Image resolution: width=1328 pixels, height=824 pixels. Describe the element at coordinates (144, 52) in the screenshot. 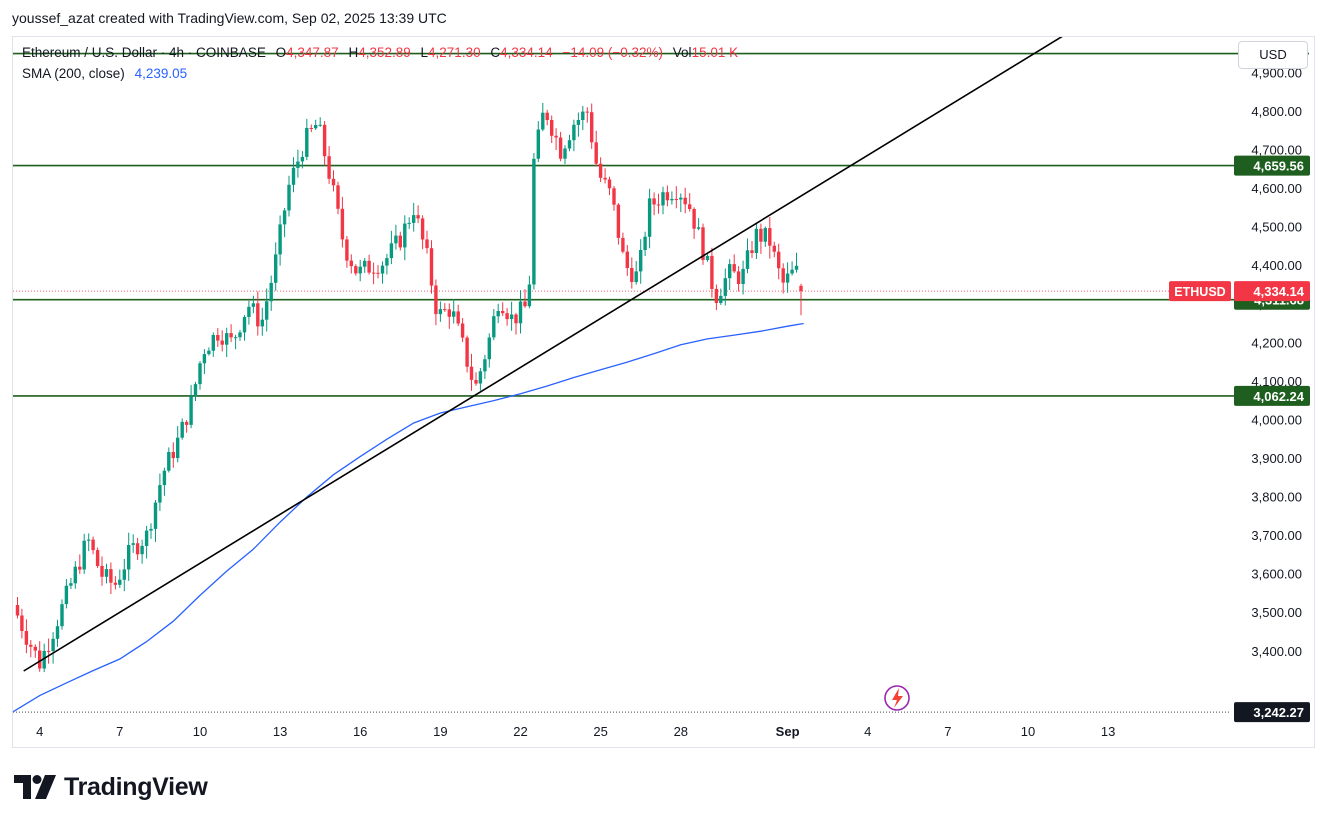

I see `symbol-title: Ethereum / U.S. Dollar · 4h · COINBASE` at that location.